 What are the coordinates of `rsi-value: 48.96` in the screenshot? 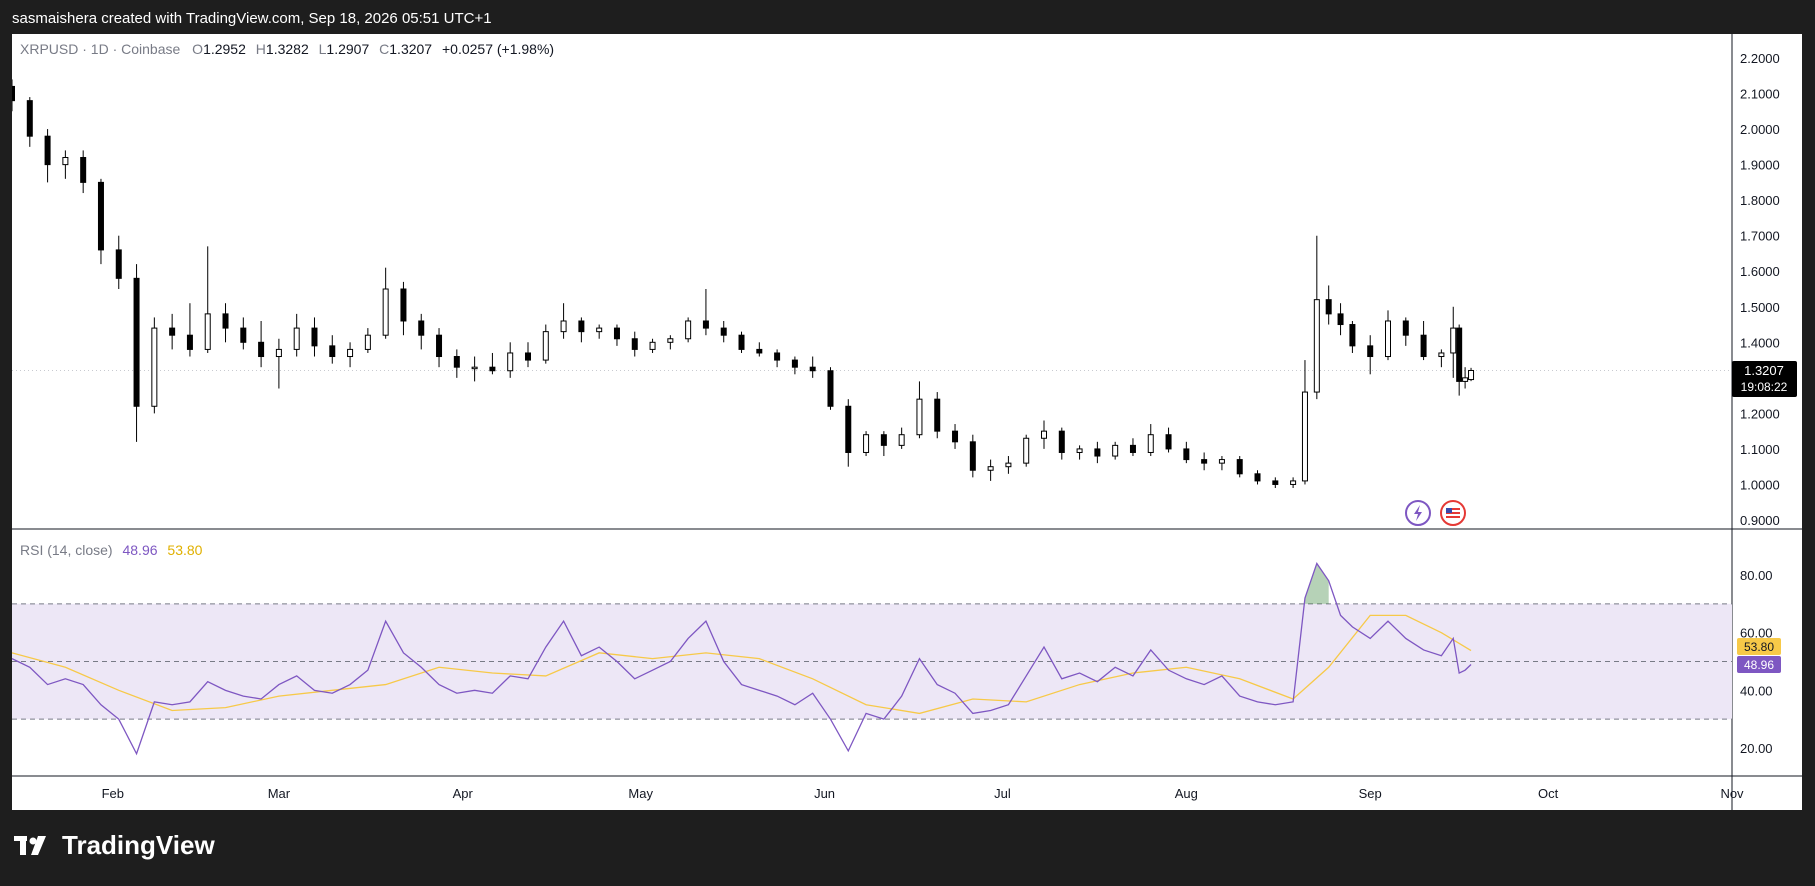 It's located at (139, 550).